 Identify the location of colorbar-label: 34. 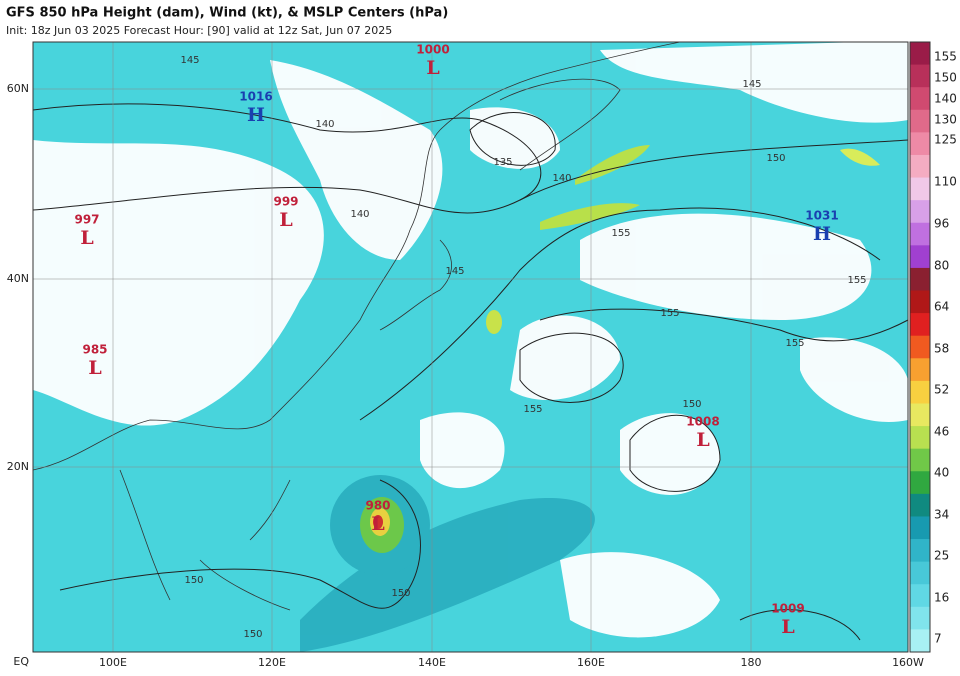
(941, 515).